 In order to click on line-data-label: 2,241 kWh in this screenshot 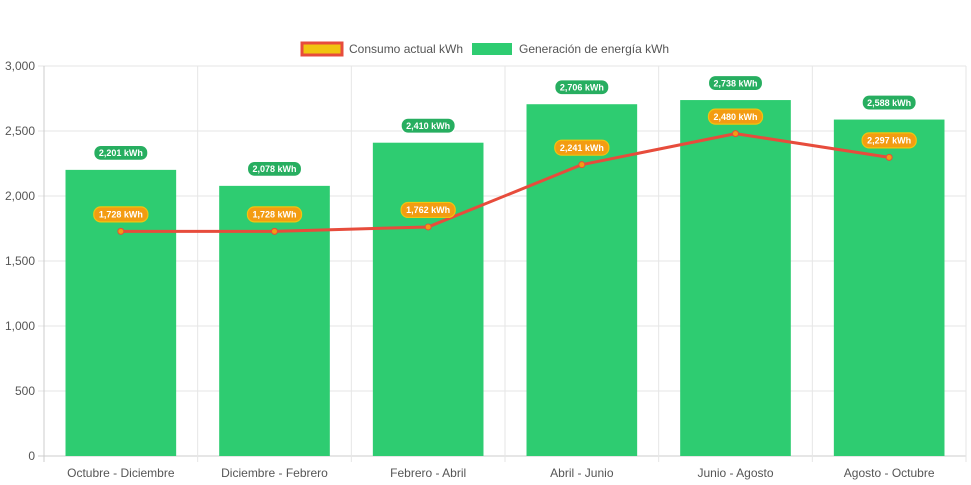, I will do `click(582, 148)`.